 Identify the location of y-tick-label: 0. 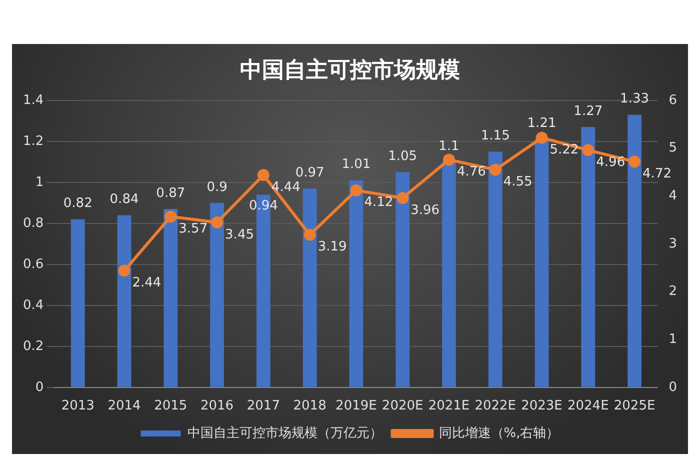
(39, 387).